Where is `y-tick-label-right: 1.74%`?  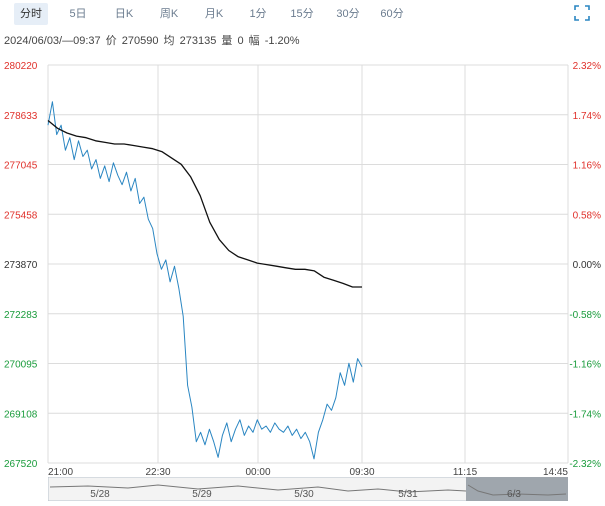 y-tick-label-right: 1.74% is located at coordinates (587, 116).